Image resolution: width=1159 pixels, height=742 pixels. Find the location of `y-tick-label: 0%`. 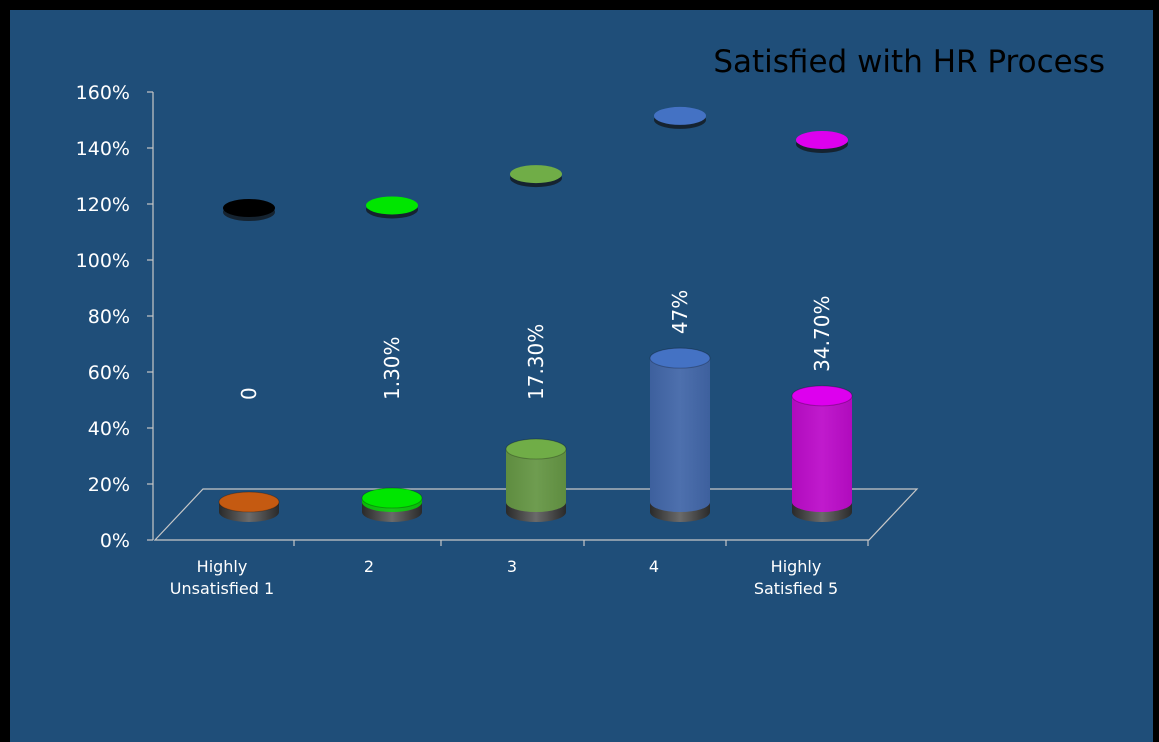

y-tick-label: 0% is located at coordinates (115, 541).